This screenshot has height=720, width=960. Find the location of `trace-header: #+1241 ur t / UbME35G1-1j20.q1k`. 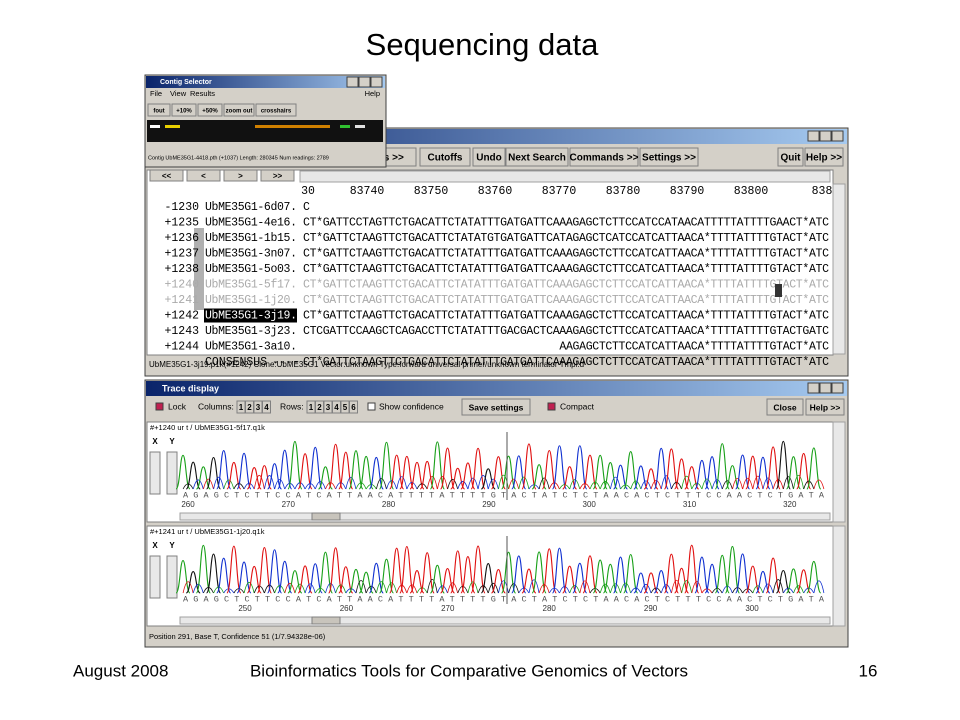

trace-header: #+1241 ur t / UbME35G1-1j20.q1k is located at coordinates (207, 531).